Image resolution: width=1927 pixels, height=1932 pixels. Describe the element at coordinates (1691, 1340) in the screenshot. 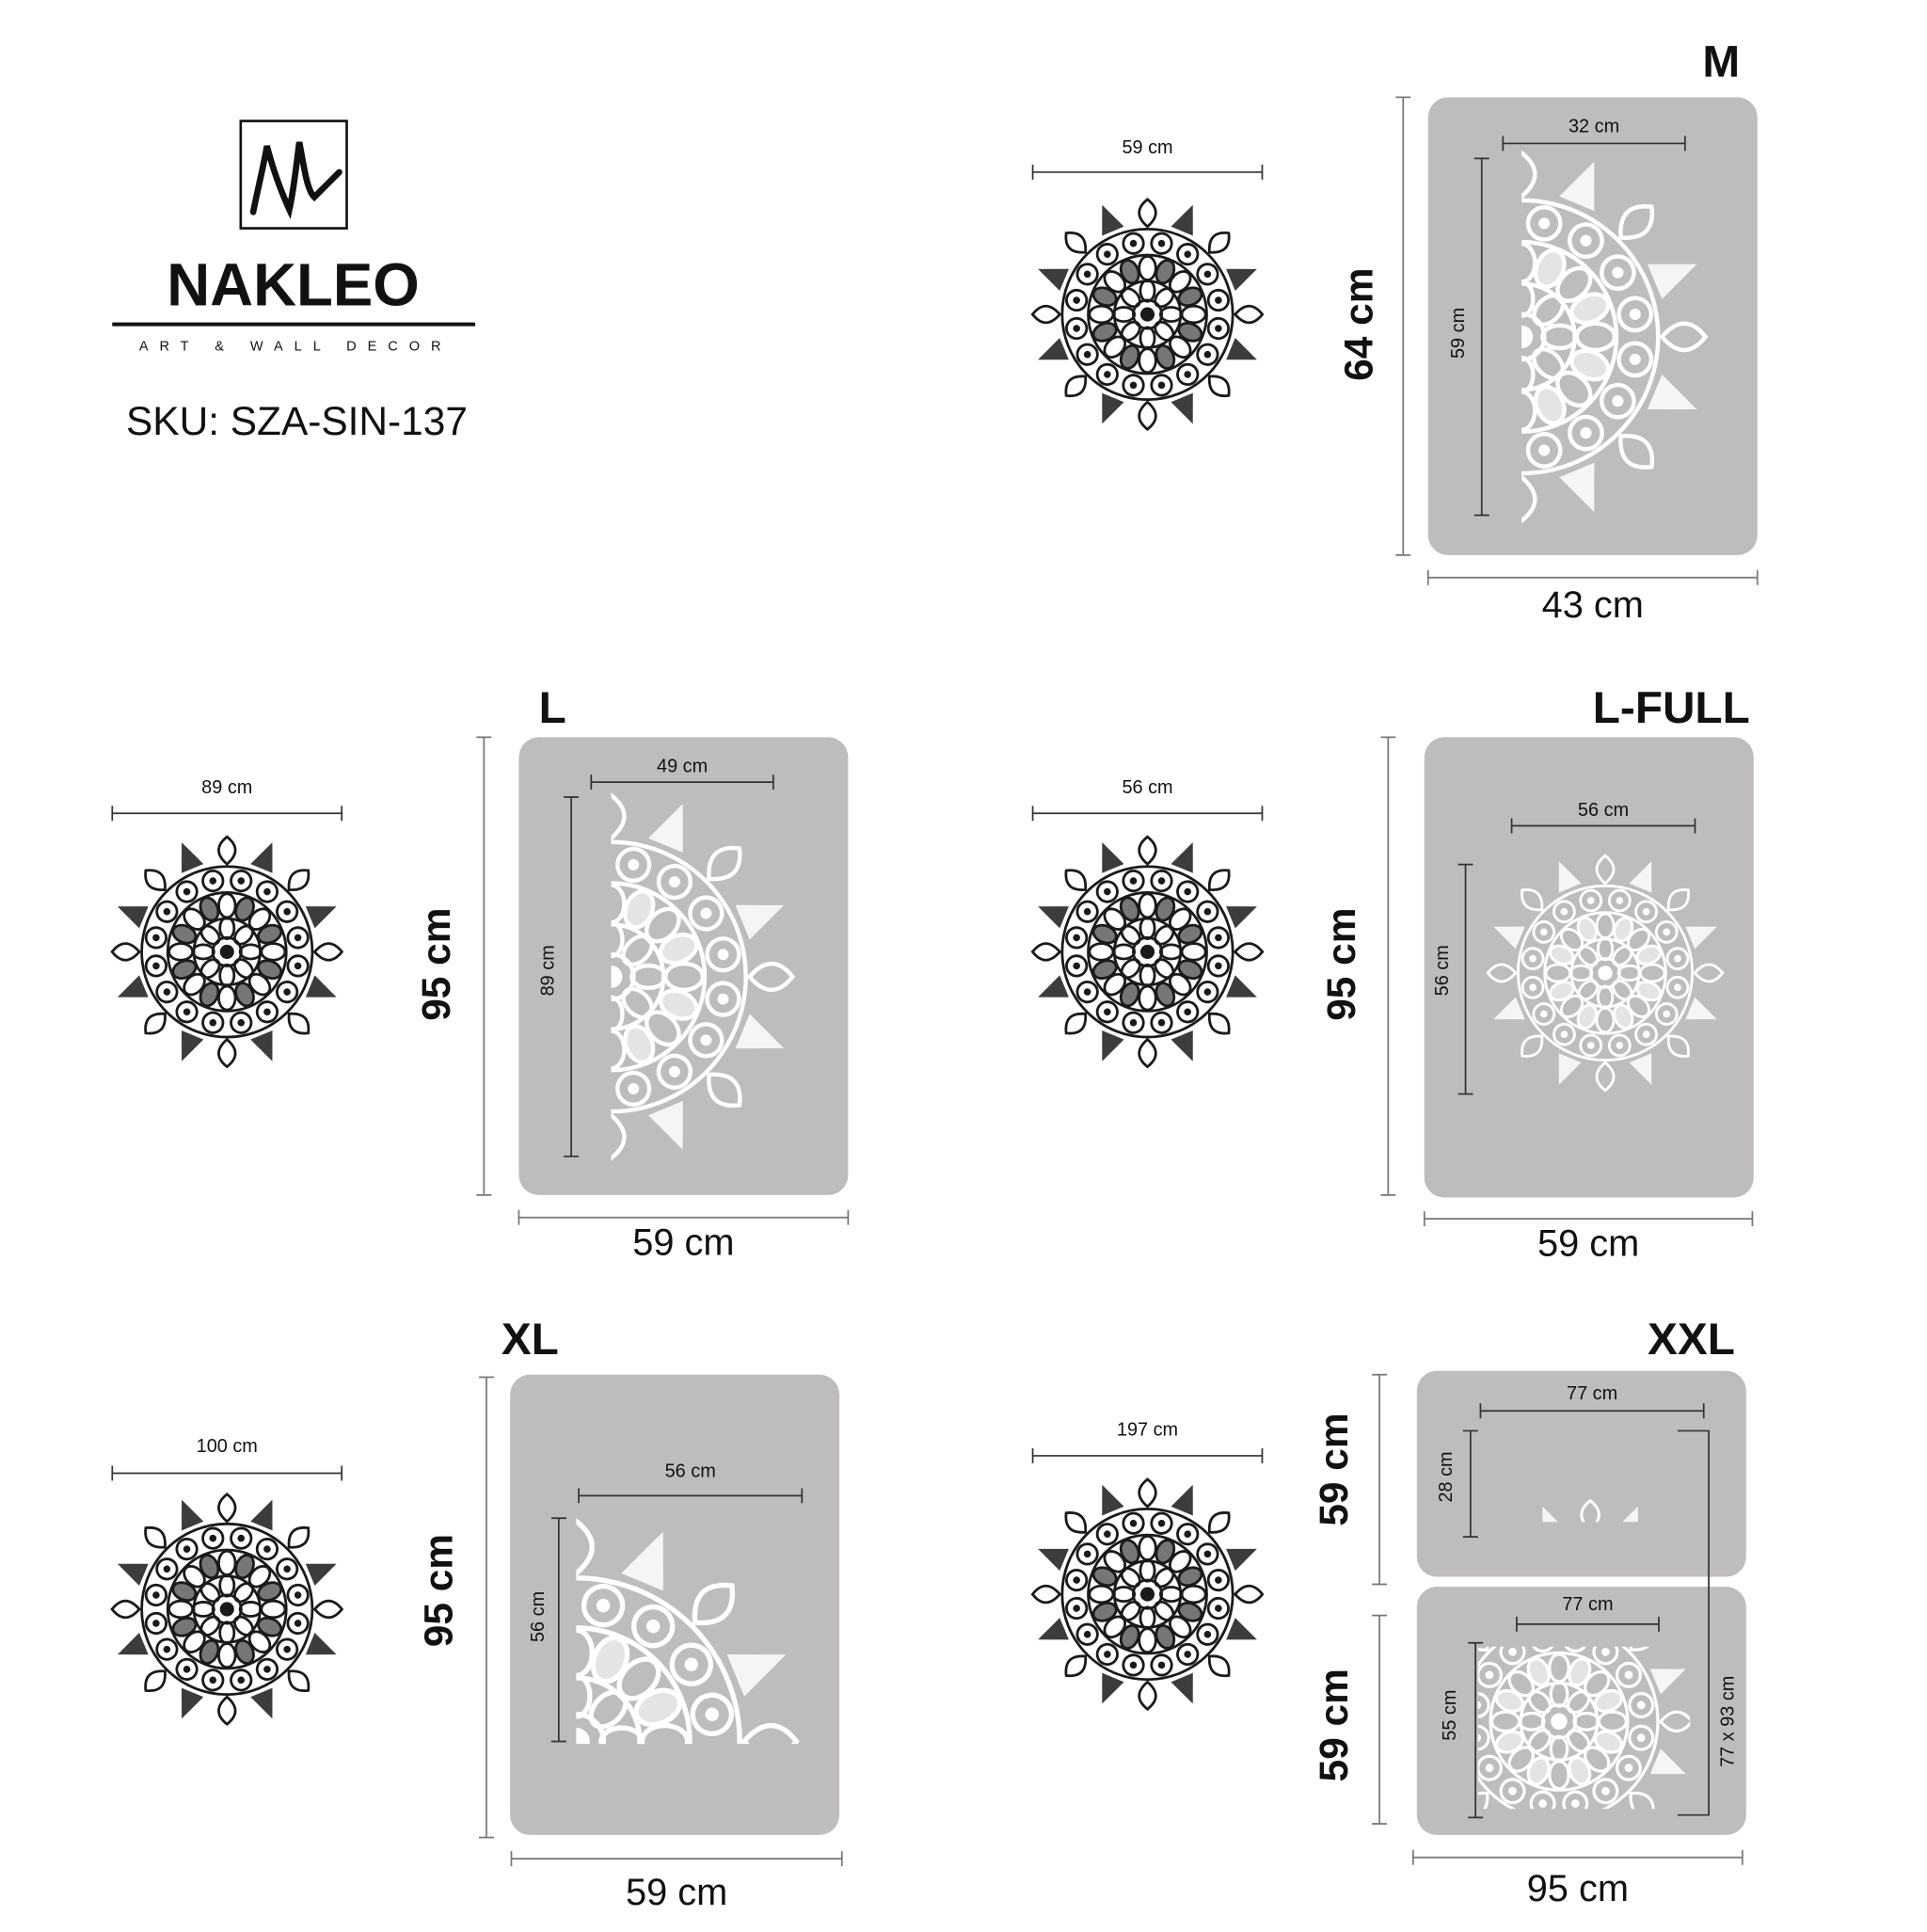

I see `size-label: XXL` at that location.